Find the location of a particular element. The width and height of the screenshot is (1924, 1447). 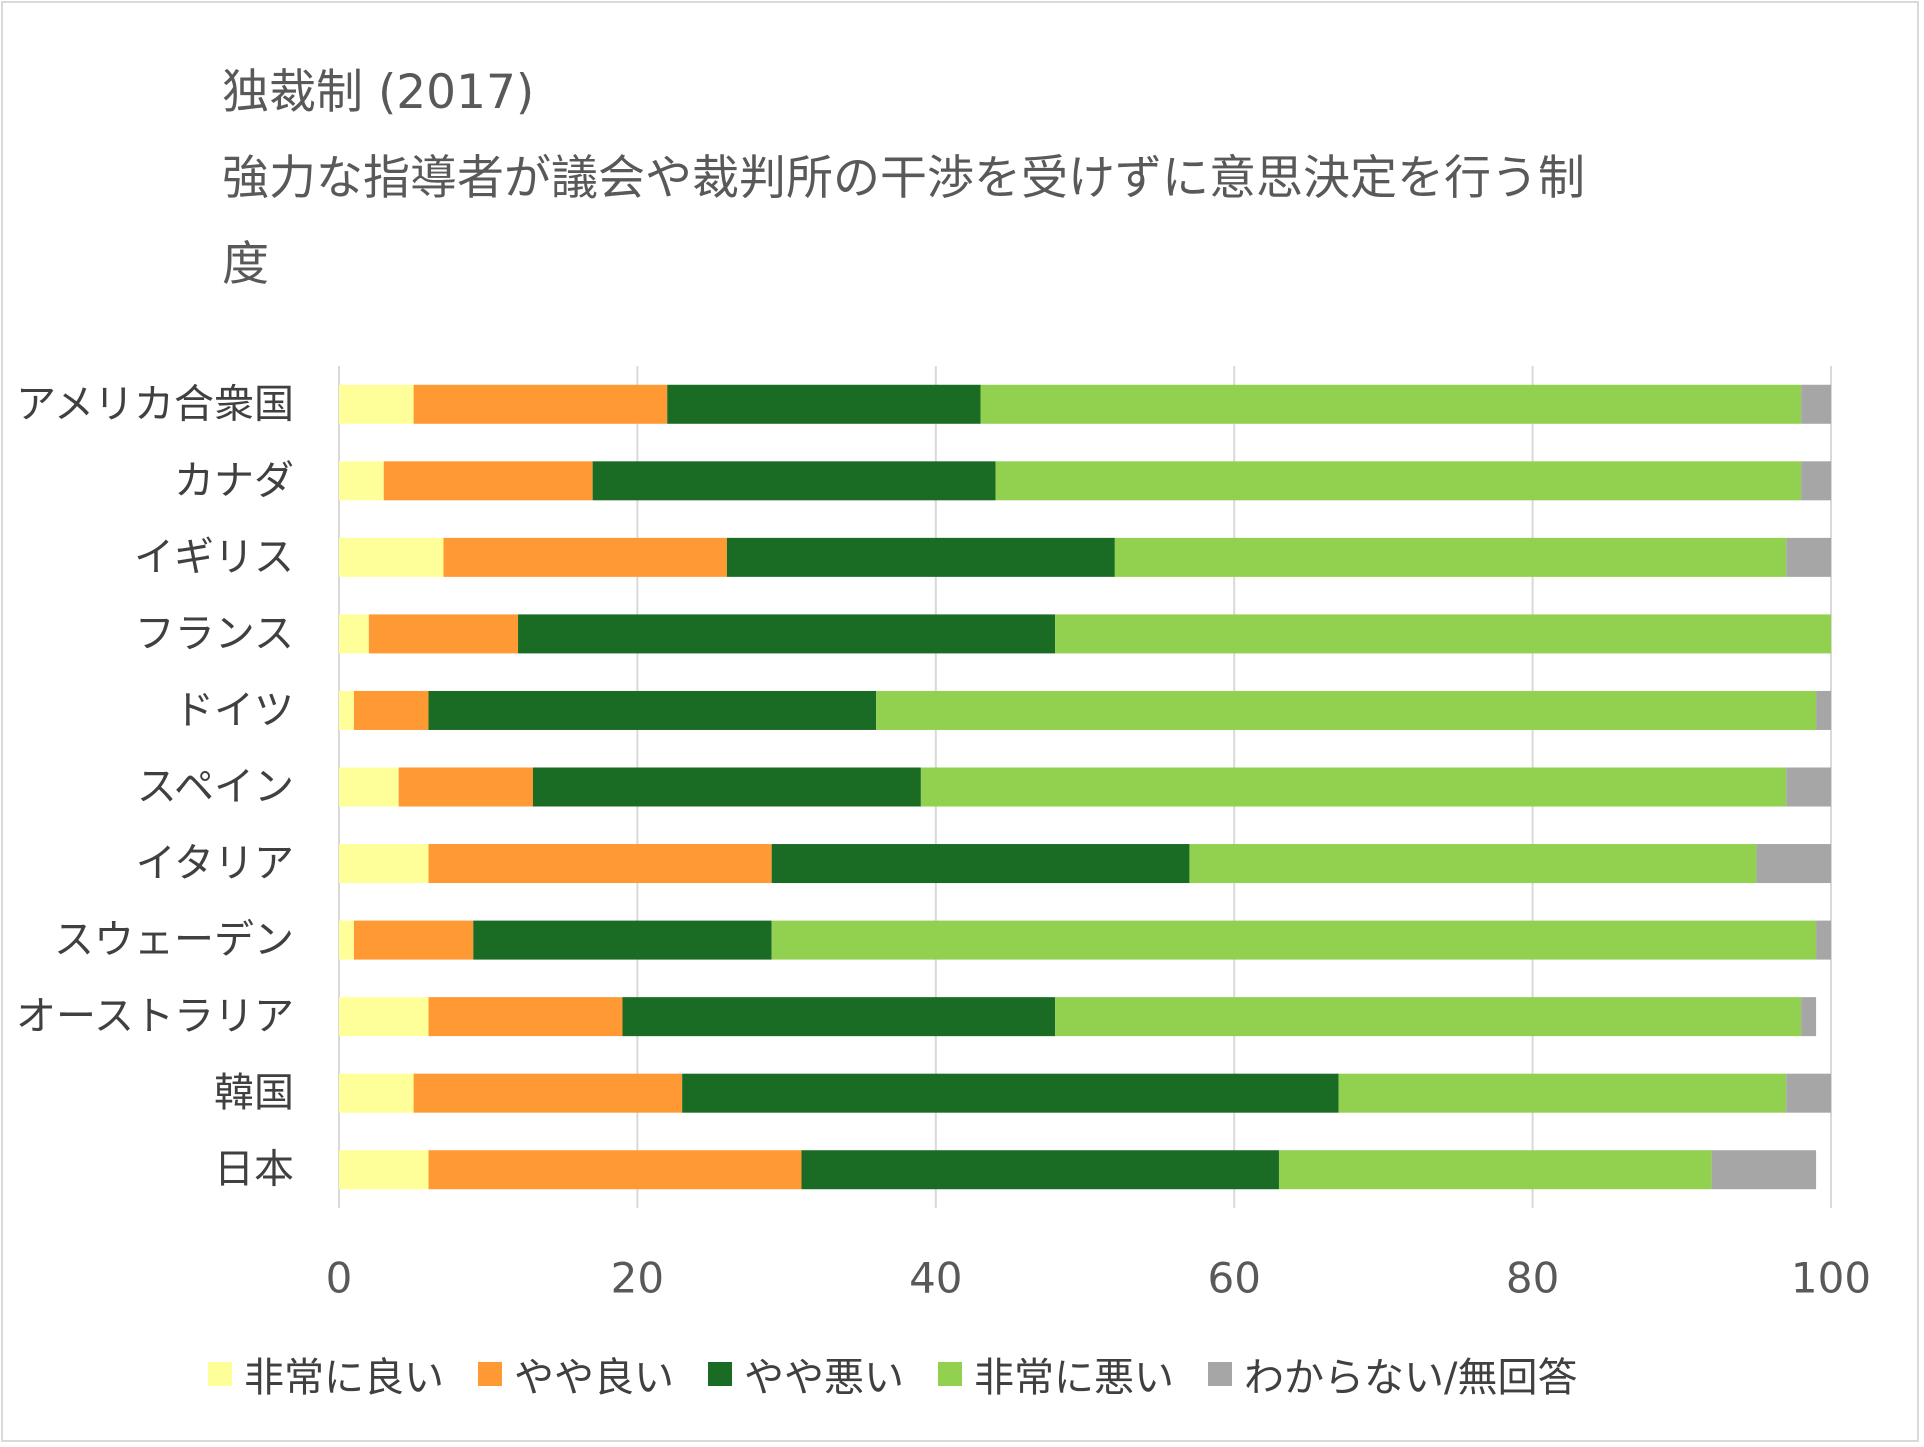

legend-label-2: やや良い is located at coordinates (594, 1378).